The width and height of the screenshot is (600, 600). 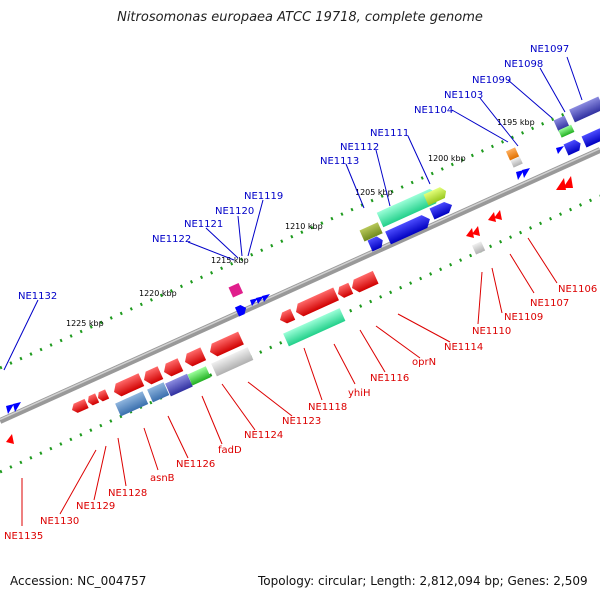 I want to click on gene-label: NE1097, so click(x=549, y=49).